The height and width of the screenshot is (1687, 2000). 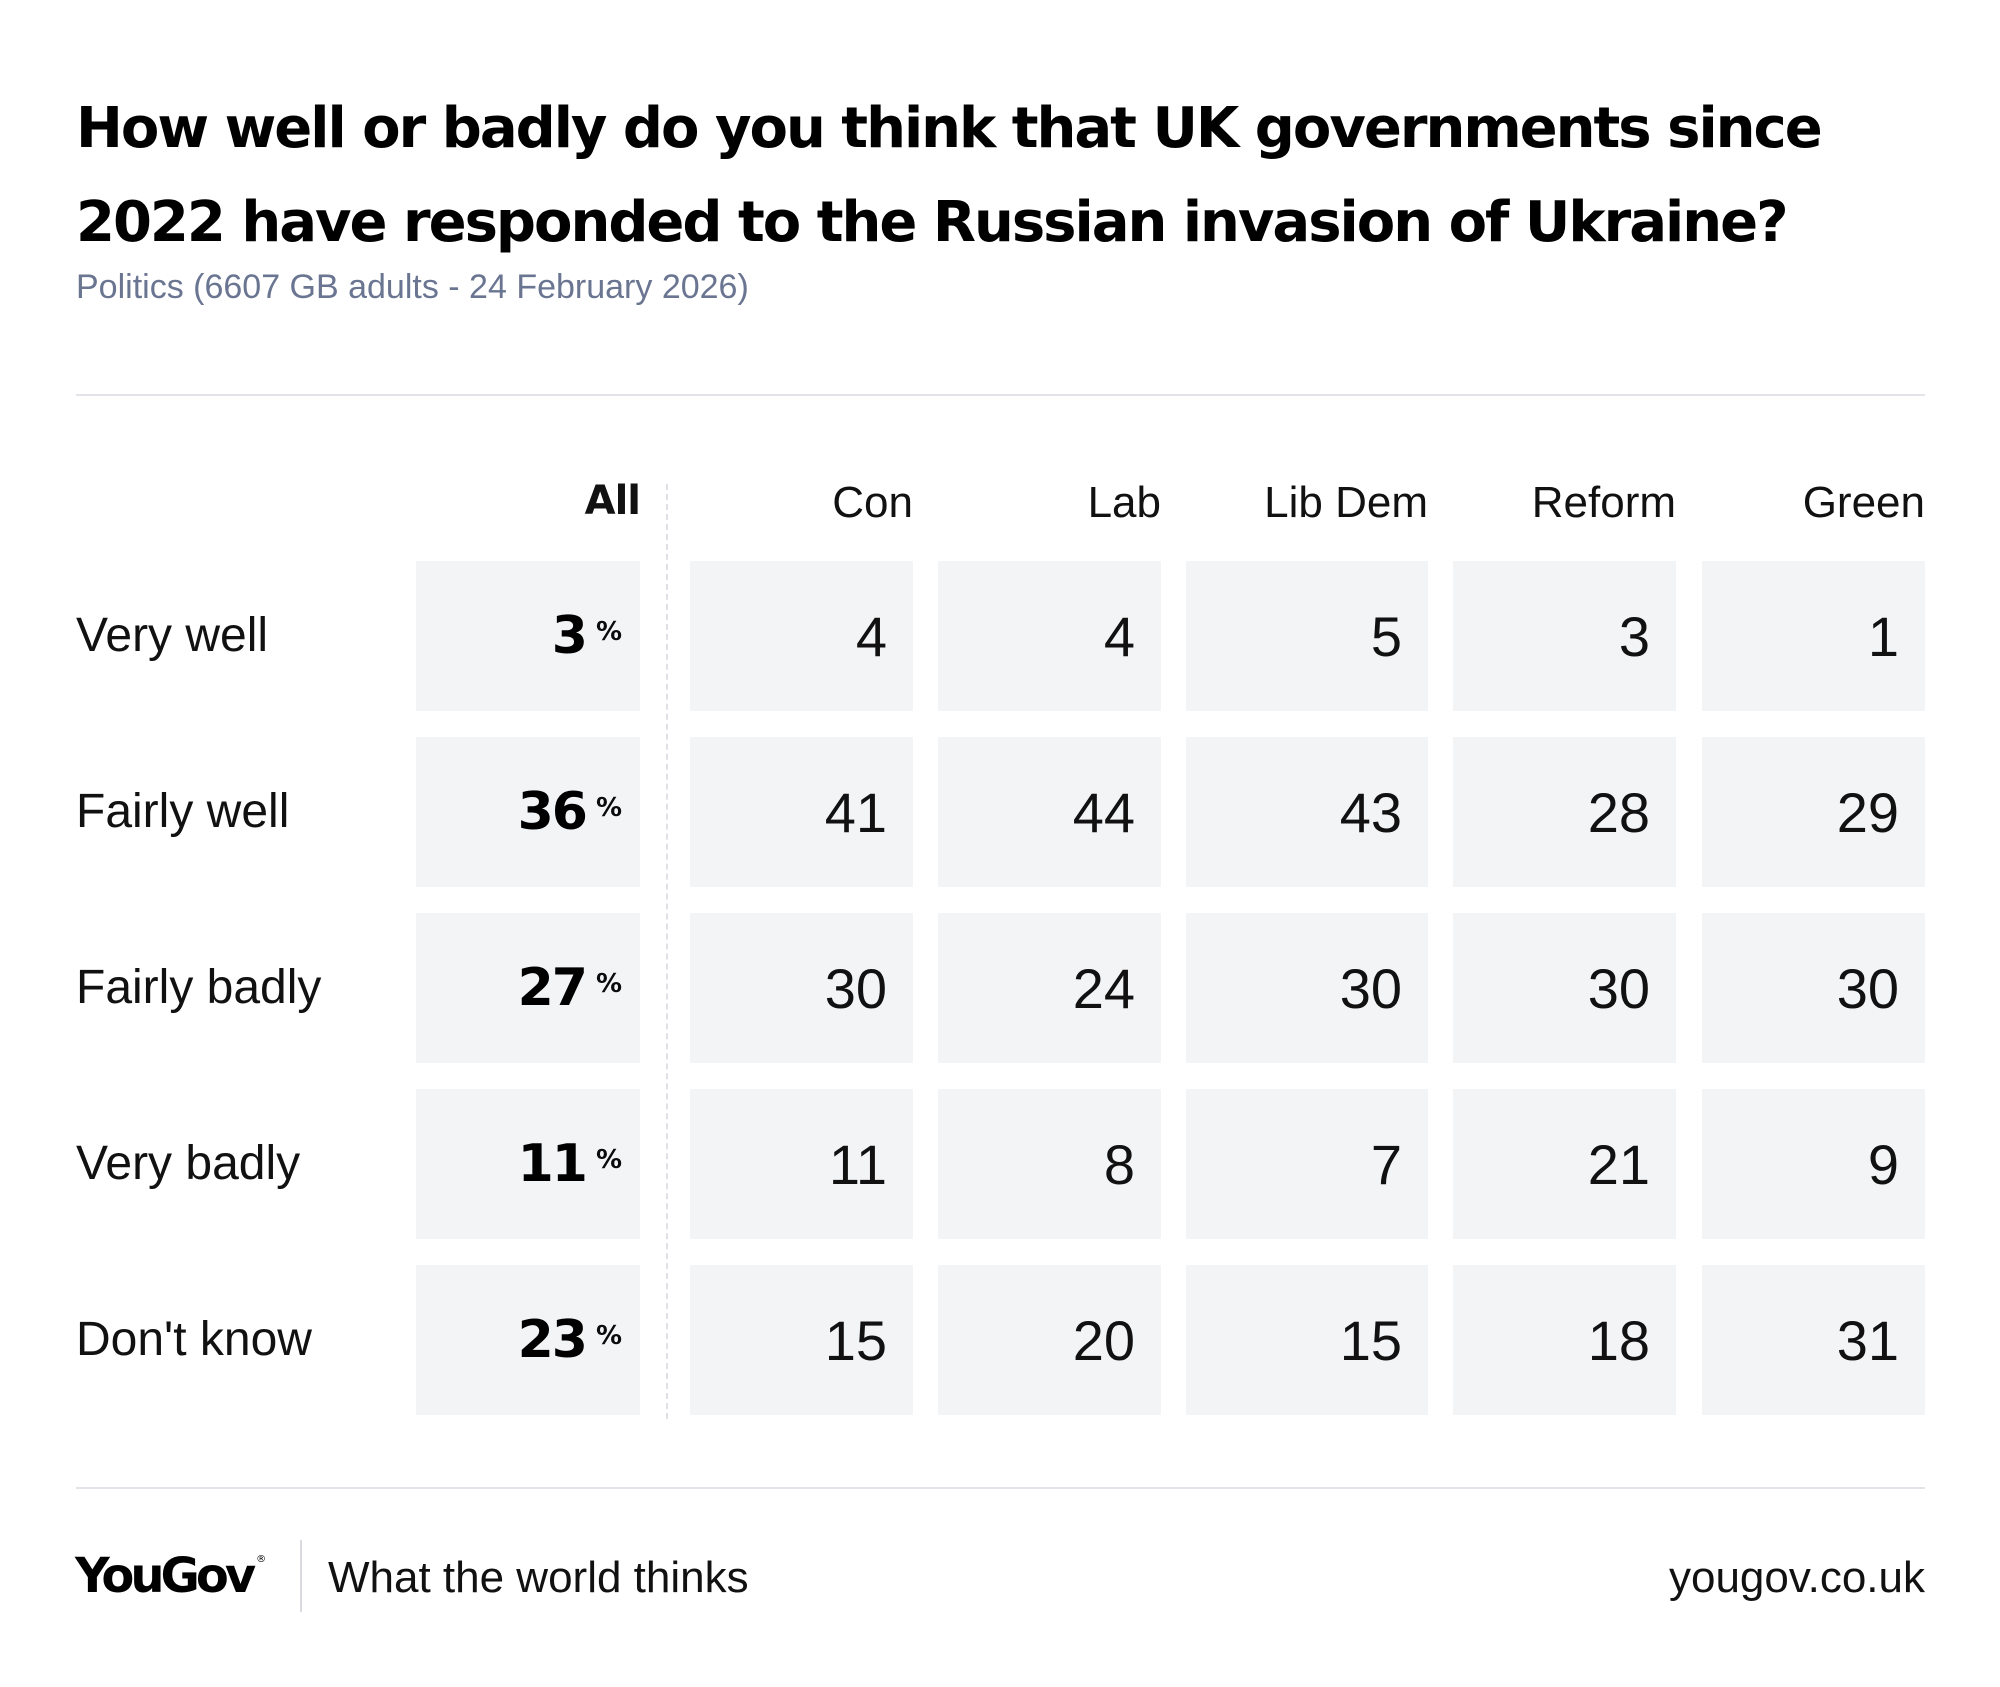 I want to click on cell-value: 31, so click(x=1867, y=1340).